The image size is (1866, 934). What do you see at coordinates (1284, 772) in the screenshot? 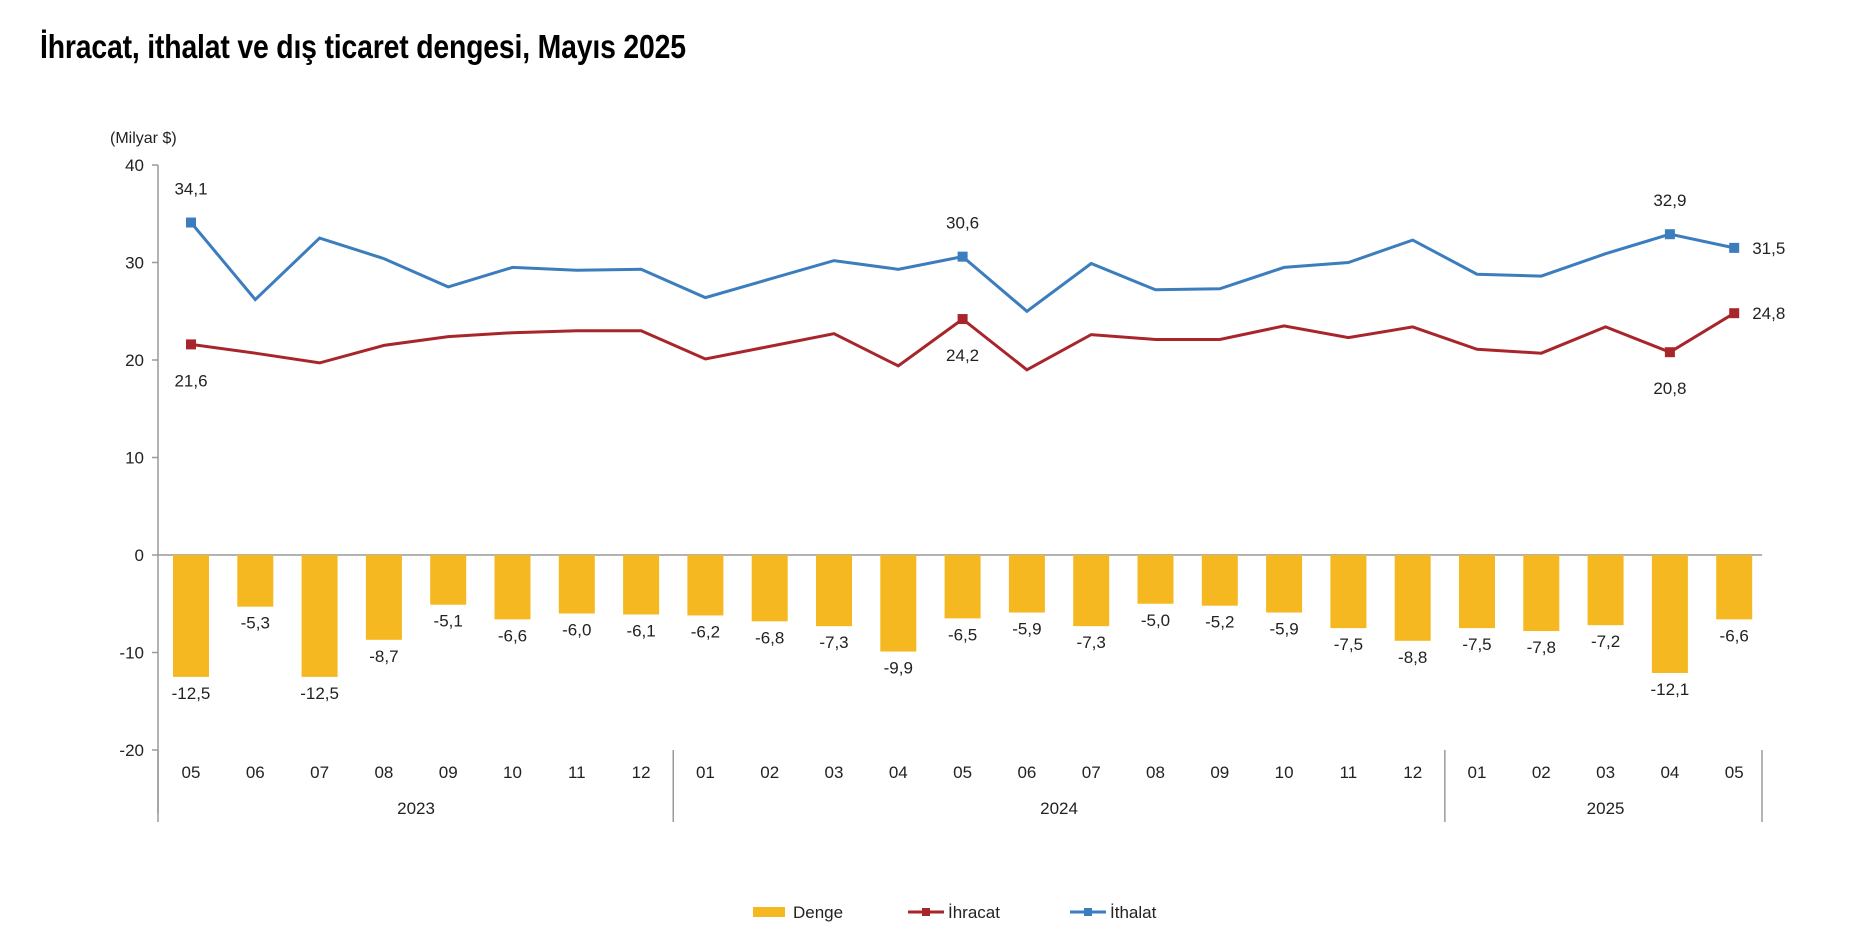
I see `x-tick-label: 10` at bounding box center [1284, 772].